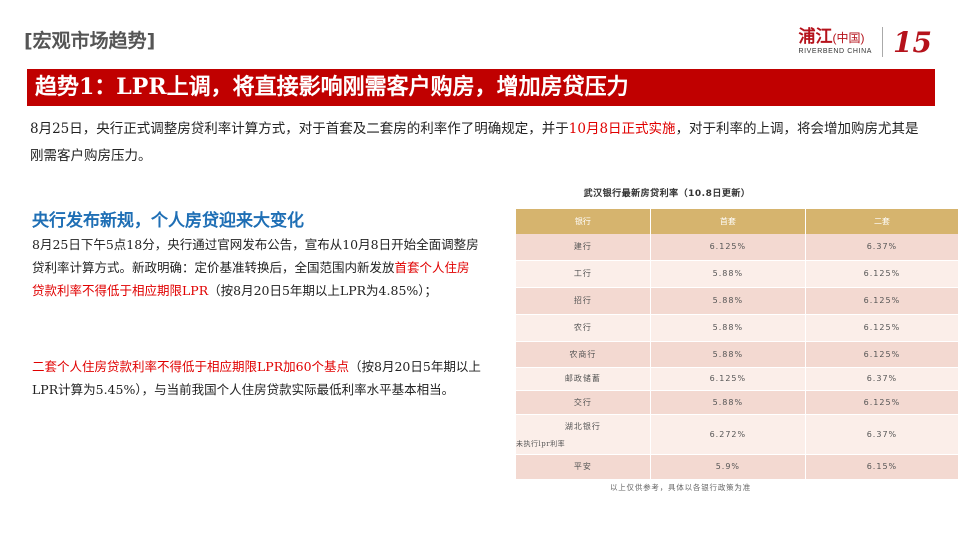 This screenshot has height=540, width=960. Describe the element at coordinates (583, 467) in the screenshot. I see `bank-cell: 平安` at that location.